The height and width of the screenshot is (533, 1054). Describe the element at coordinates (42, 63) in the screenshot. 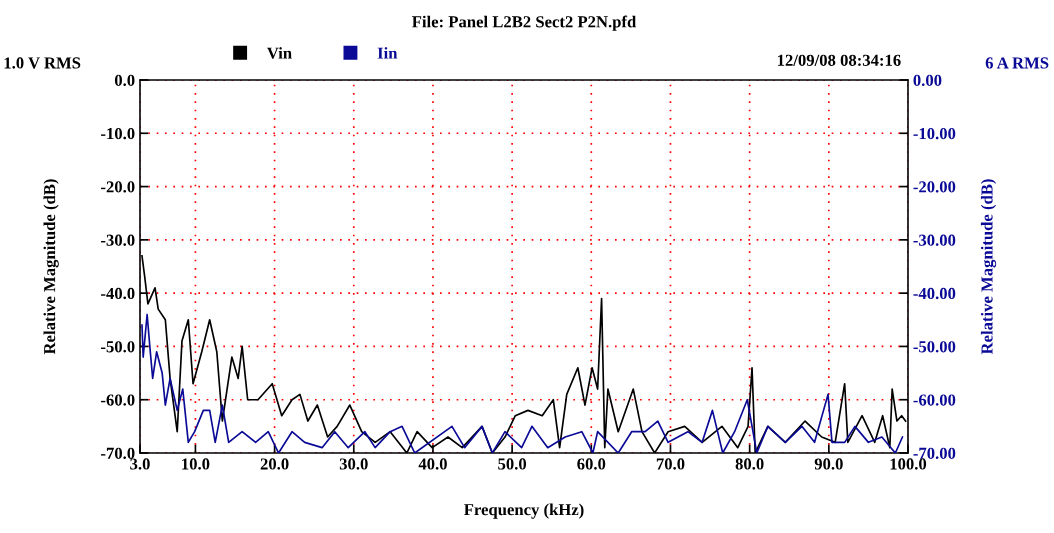

I see `text: 1.0 V RMS` at that location.